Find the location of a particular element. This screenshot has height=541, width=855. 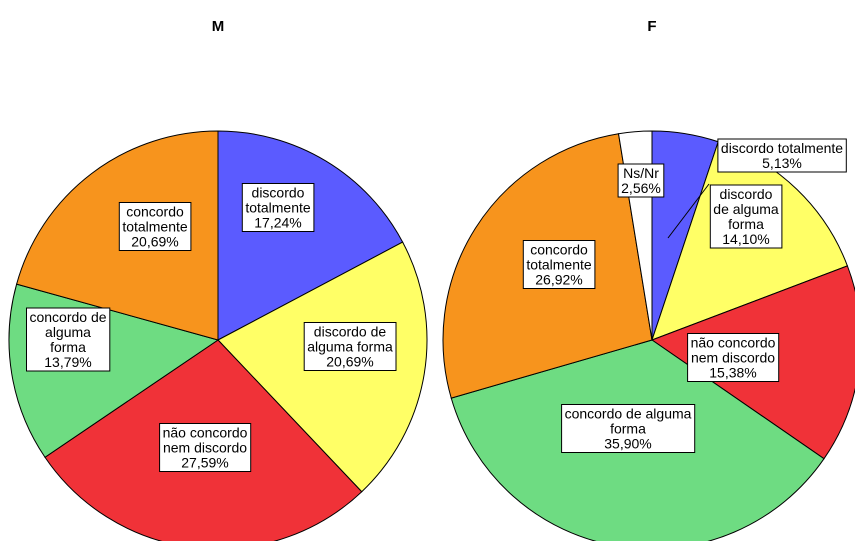

slice-label-text: Ns/Nr 2,56% is located at coordinates (641, 180).